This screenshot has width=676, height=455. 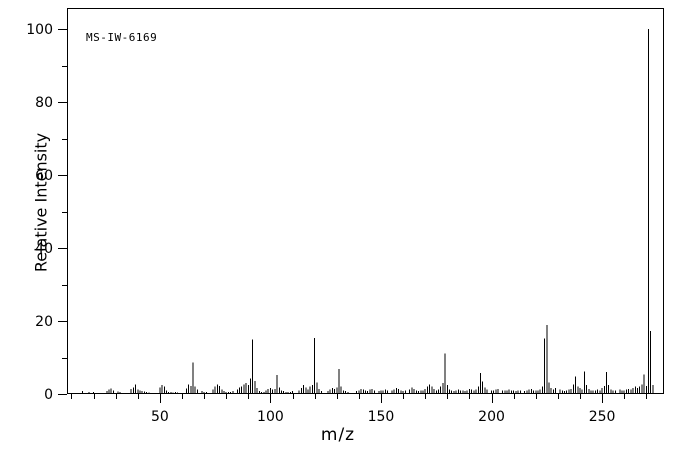 What do you see at coordinates (44, 249) in the screenshot?
I see `y-tick-label: 40` at bounding box center [44, 249].